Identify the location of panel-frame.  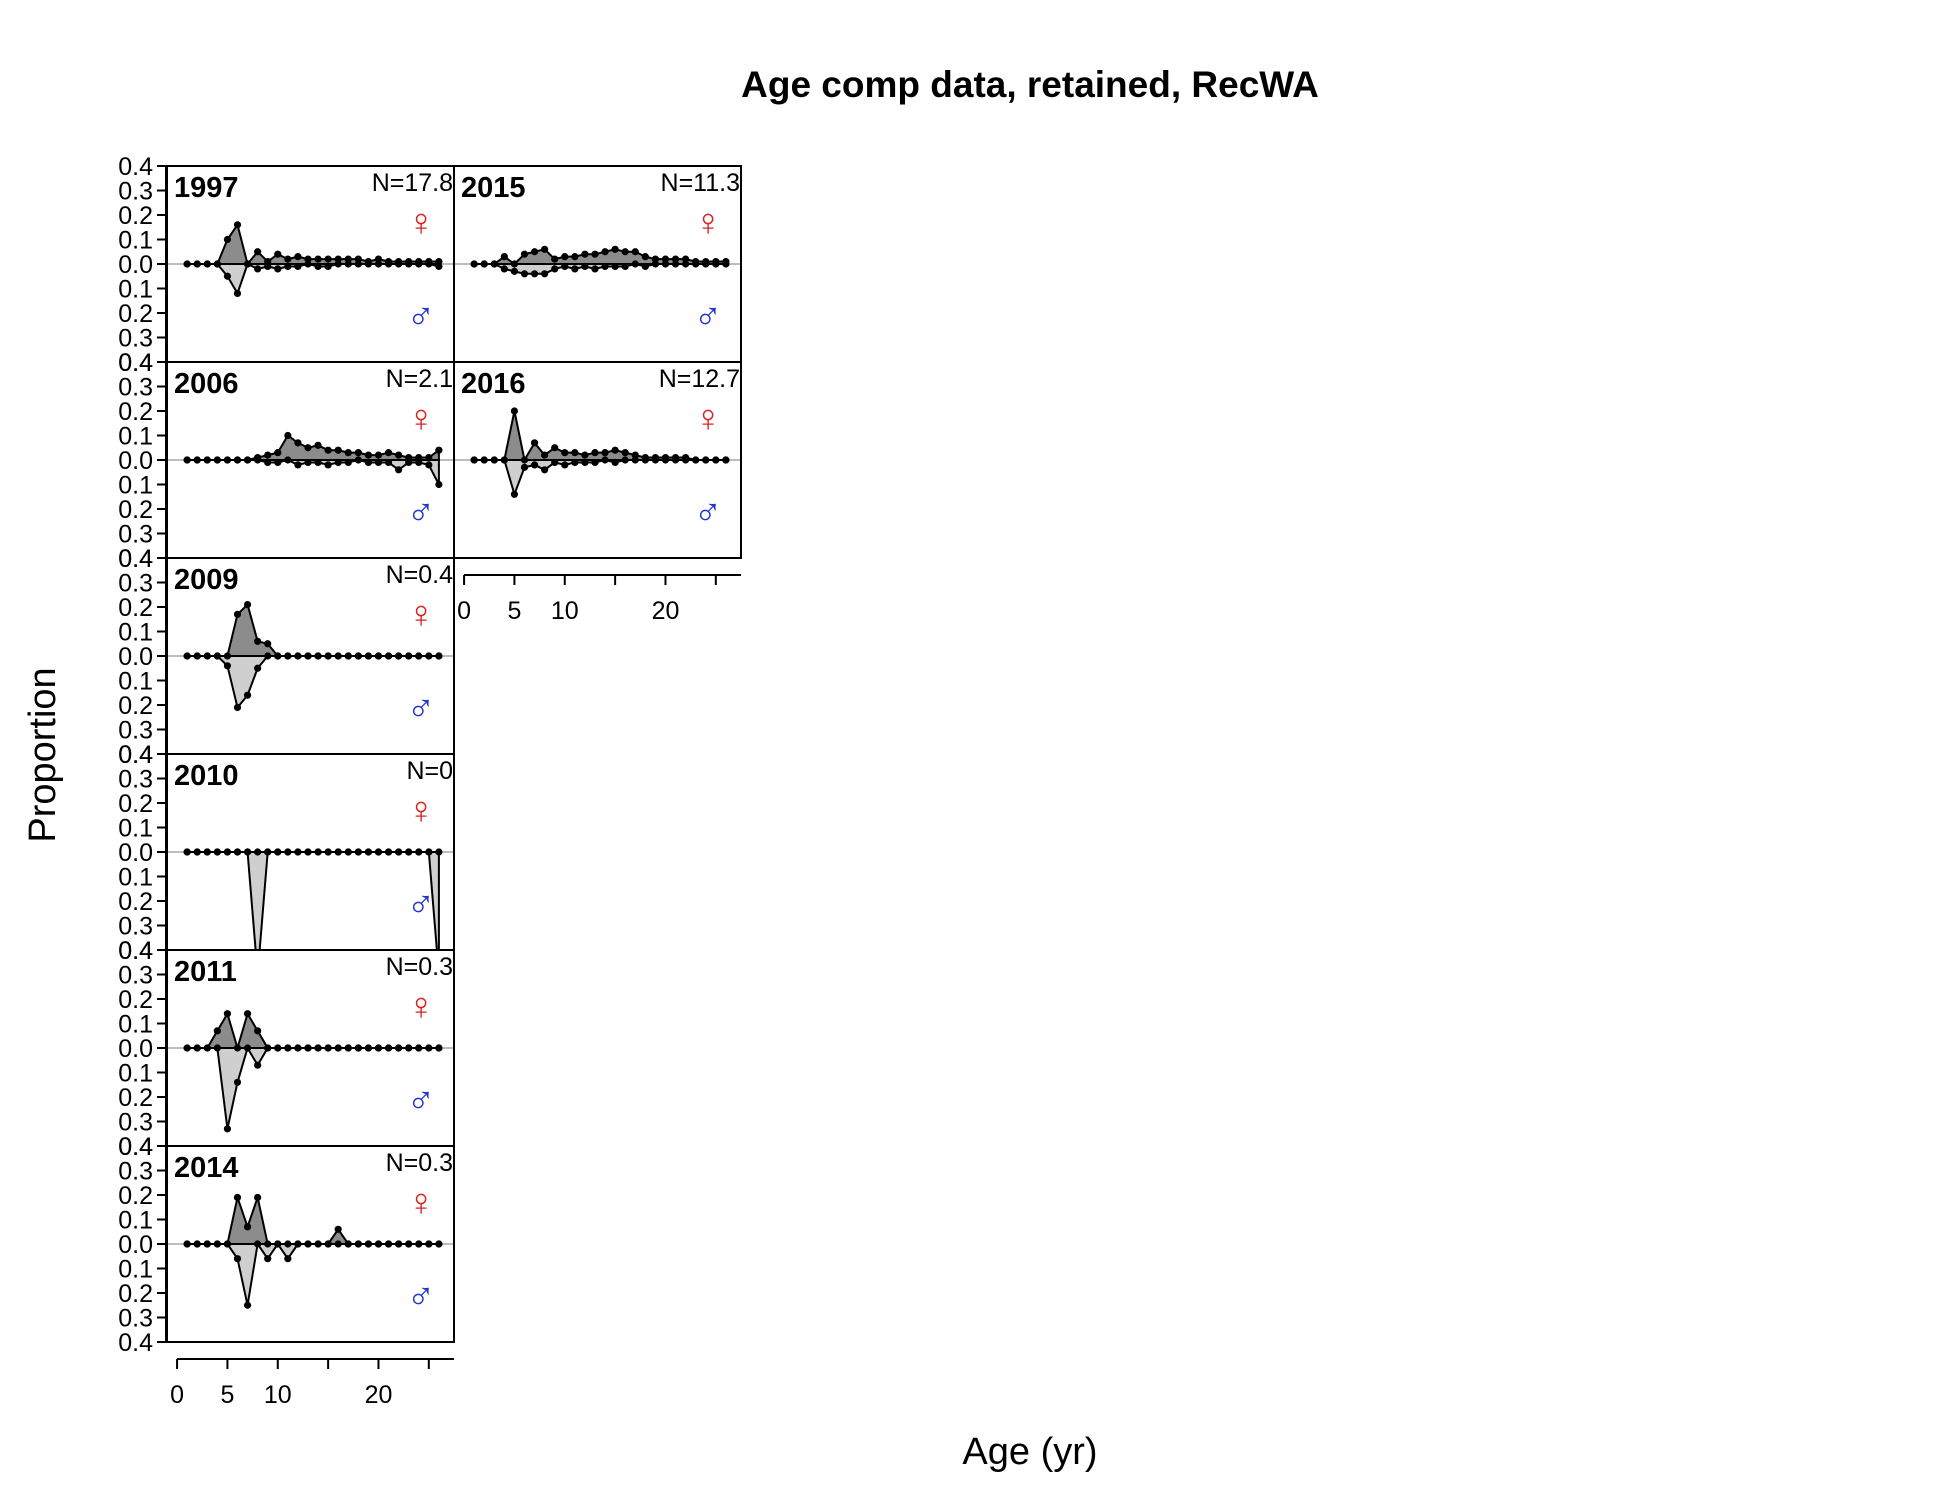
(597, 460).